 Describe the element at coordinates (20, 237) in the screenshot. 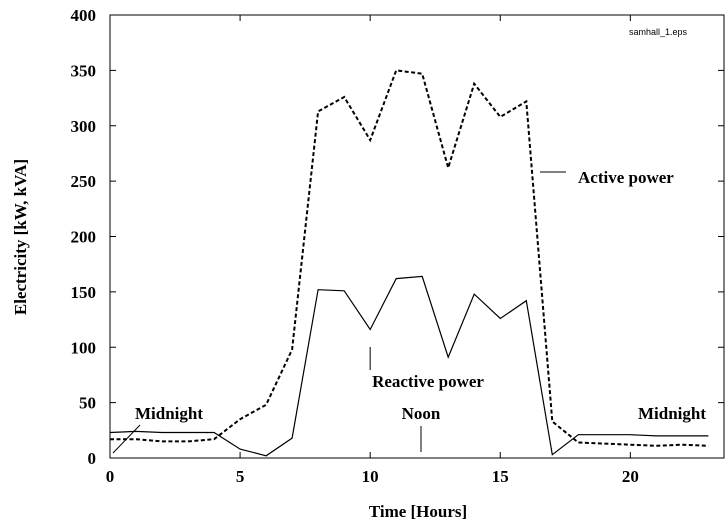

I see `y-axis-label: Electricity [kW, kVA]` at that location.